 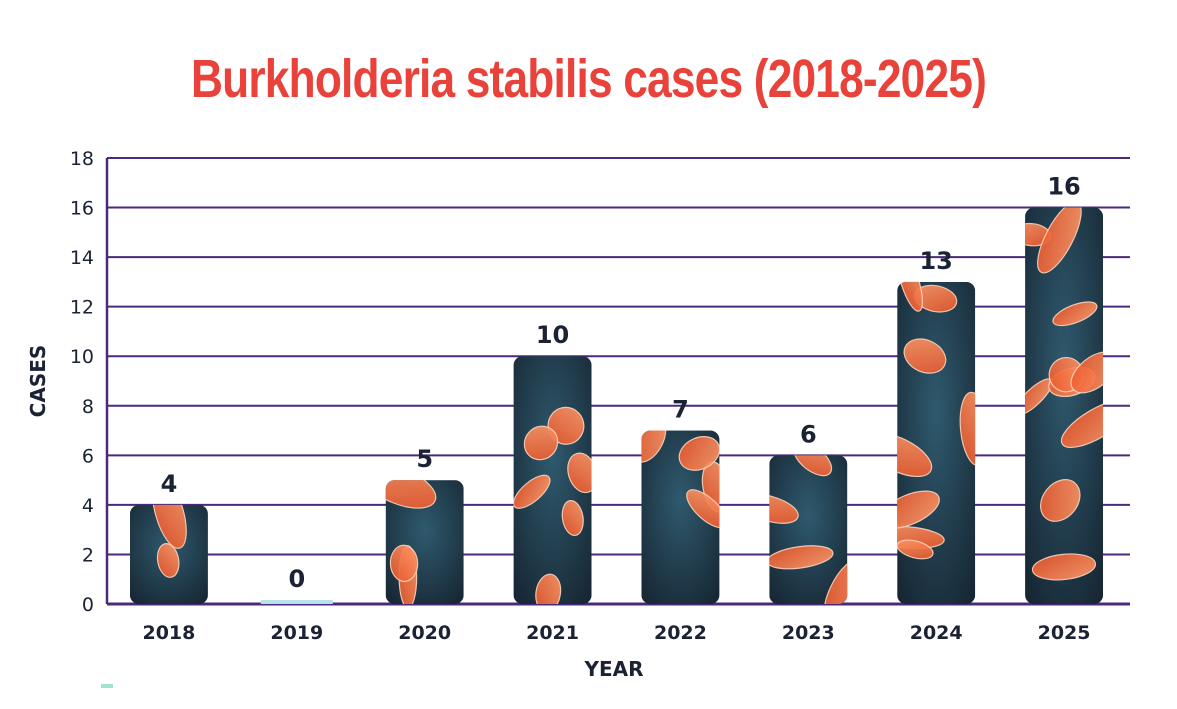 What do you see at coordinates (82, 209) in the screenshot?
I see `y-tick-label: 16` at bounding box center [82, 209].